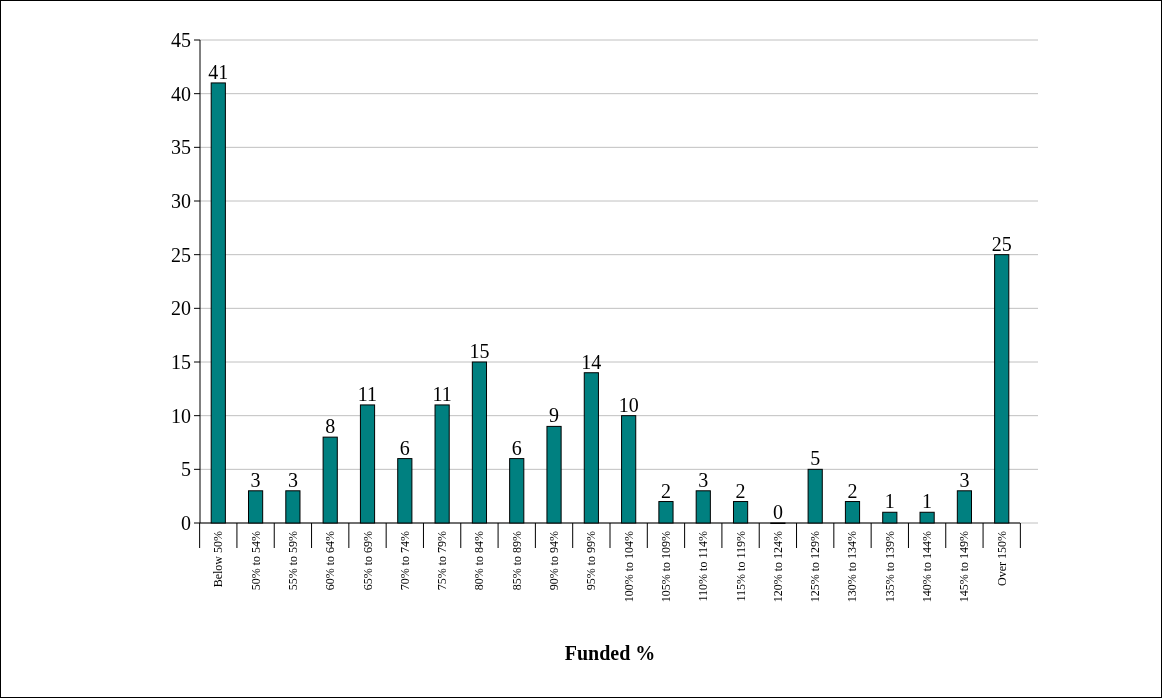 This screenshot has height=698, width=1162. I want to click on x-tick-label: 80% to 84%, so click(479, 561).